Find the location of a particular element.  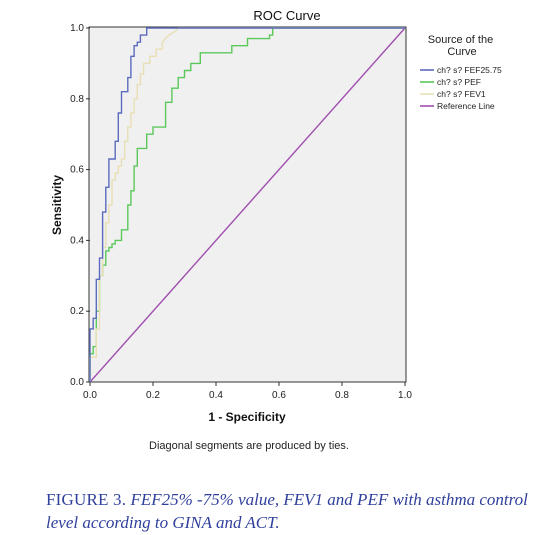

y-tick-label: 0.6 is located at coordinates (77, 170).